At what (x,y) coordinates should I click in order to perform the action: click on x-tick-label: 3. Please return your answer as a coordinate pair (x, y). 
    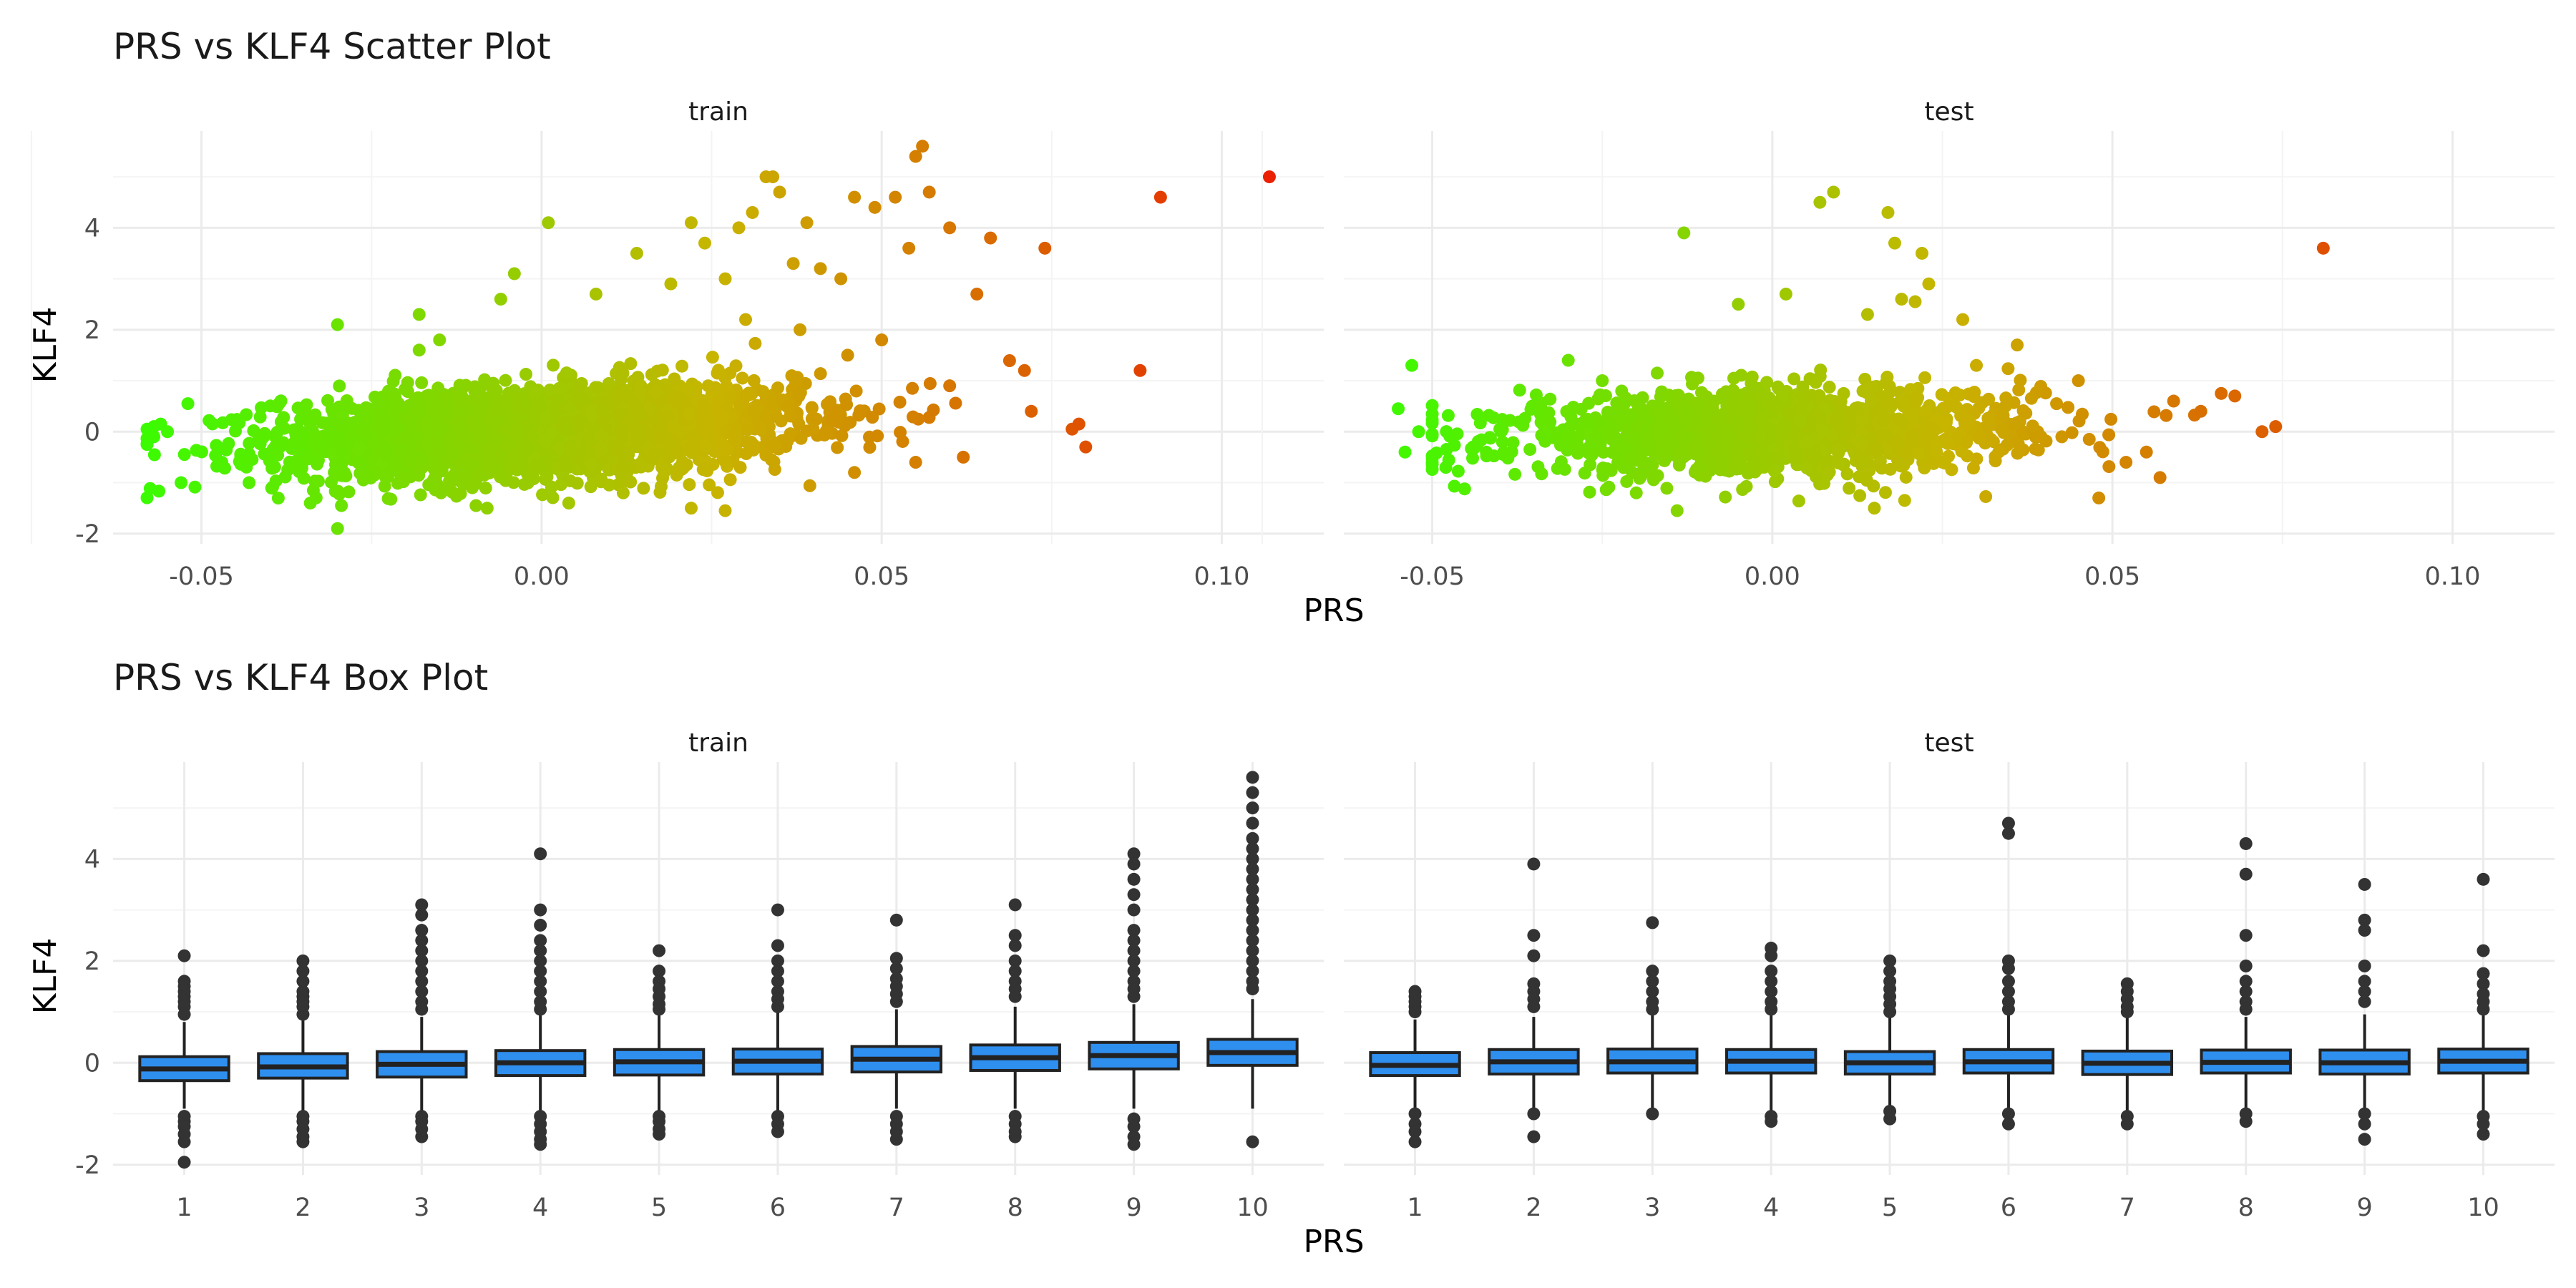
    Looking at the image, I should click on (1652, 1208).